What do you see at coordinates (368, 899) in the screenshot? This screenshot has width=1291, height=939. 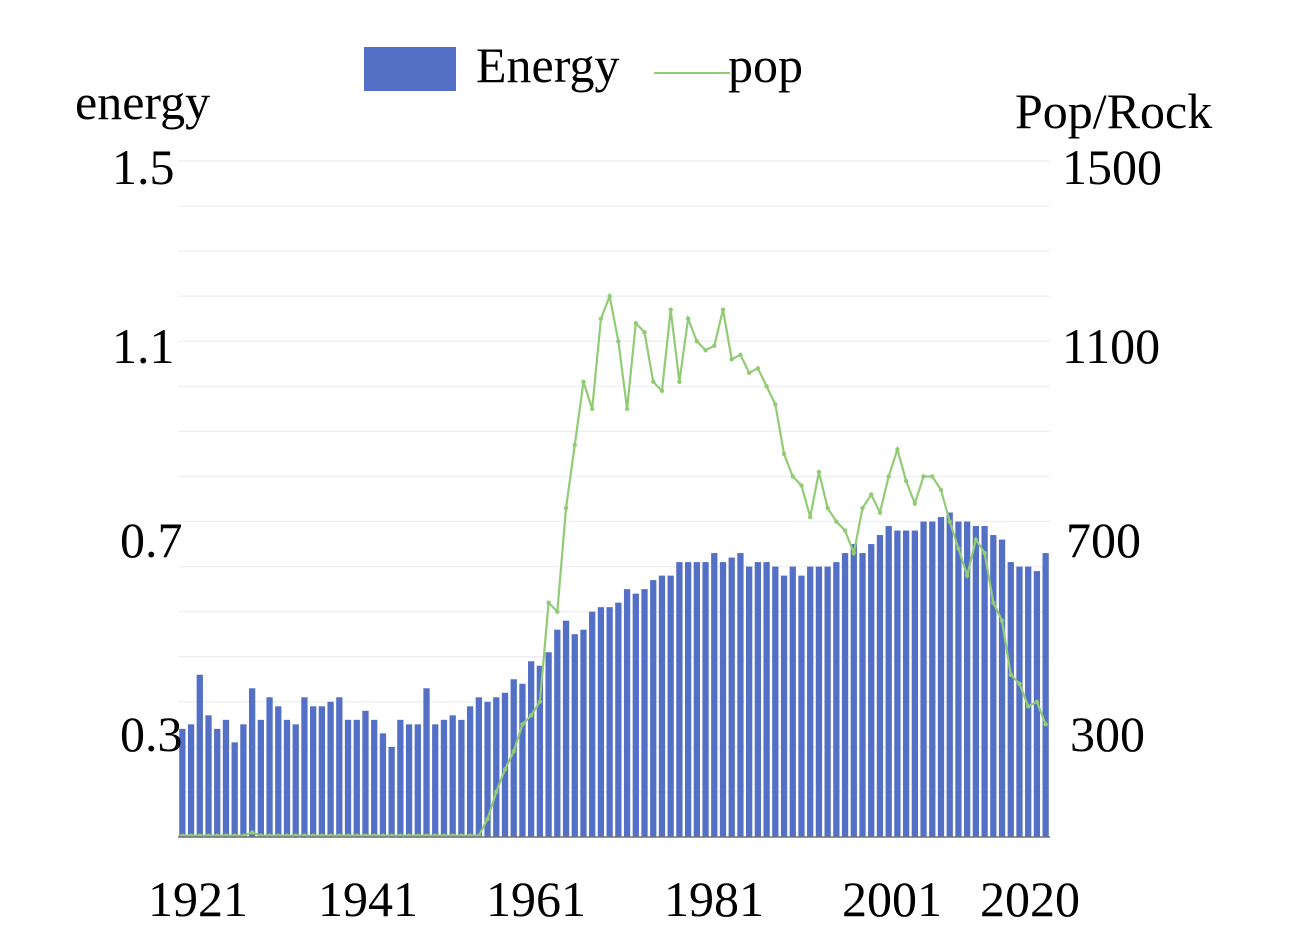 I see `x-tick-label: 1941` at bounding box center [368, 899].